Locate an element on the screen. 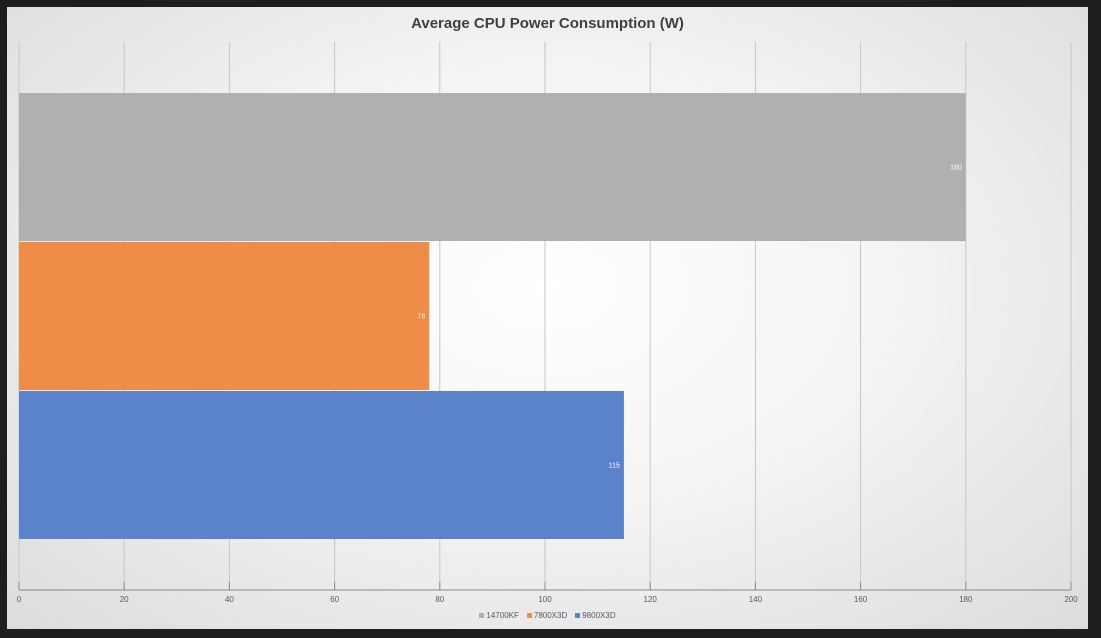 This screenshot has width=1101, height=638. x-tick-label-80: 80 is located at coordinates (439, 599).